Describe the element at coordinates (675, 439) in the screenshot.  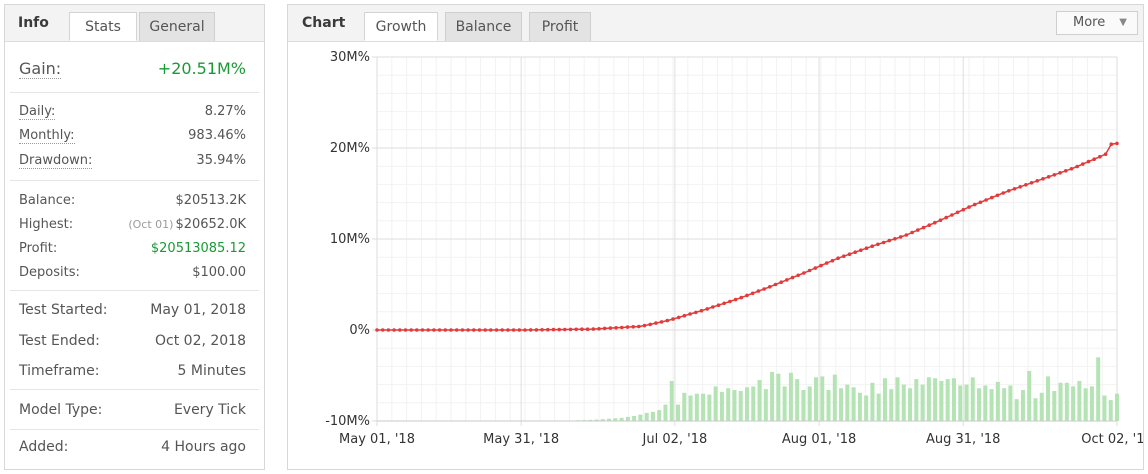
I see `x-tick-label: Jul 02, '18` at that location.